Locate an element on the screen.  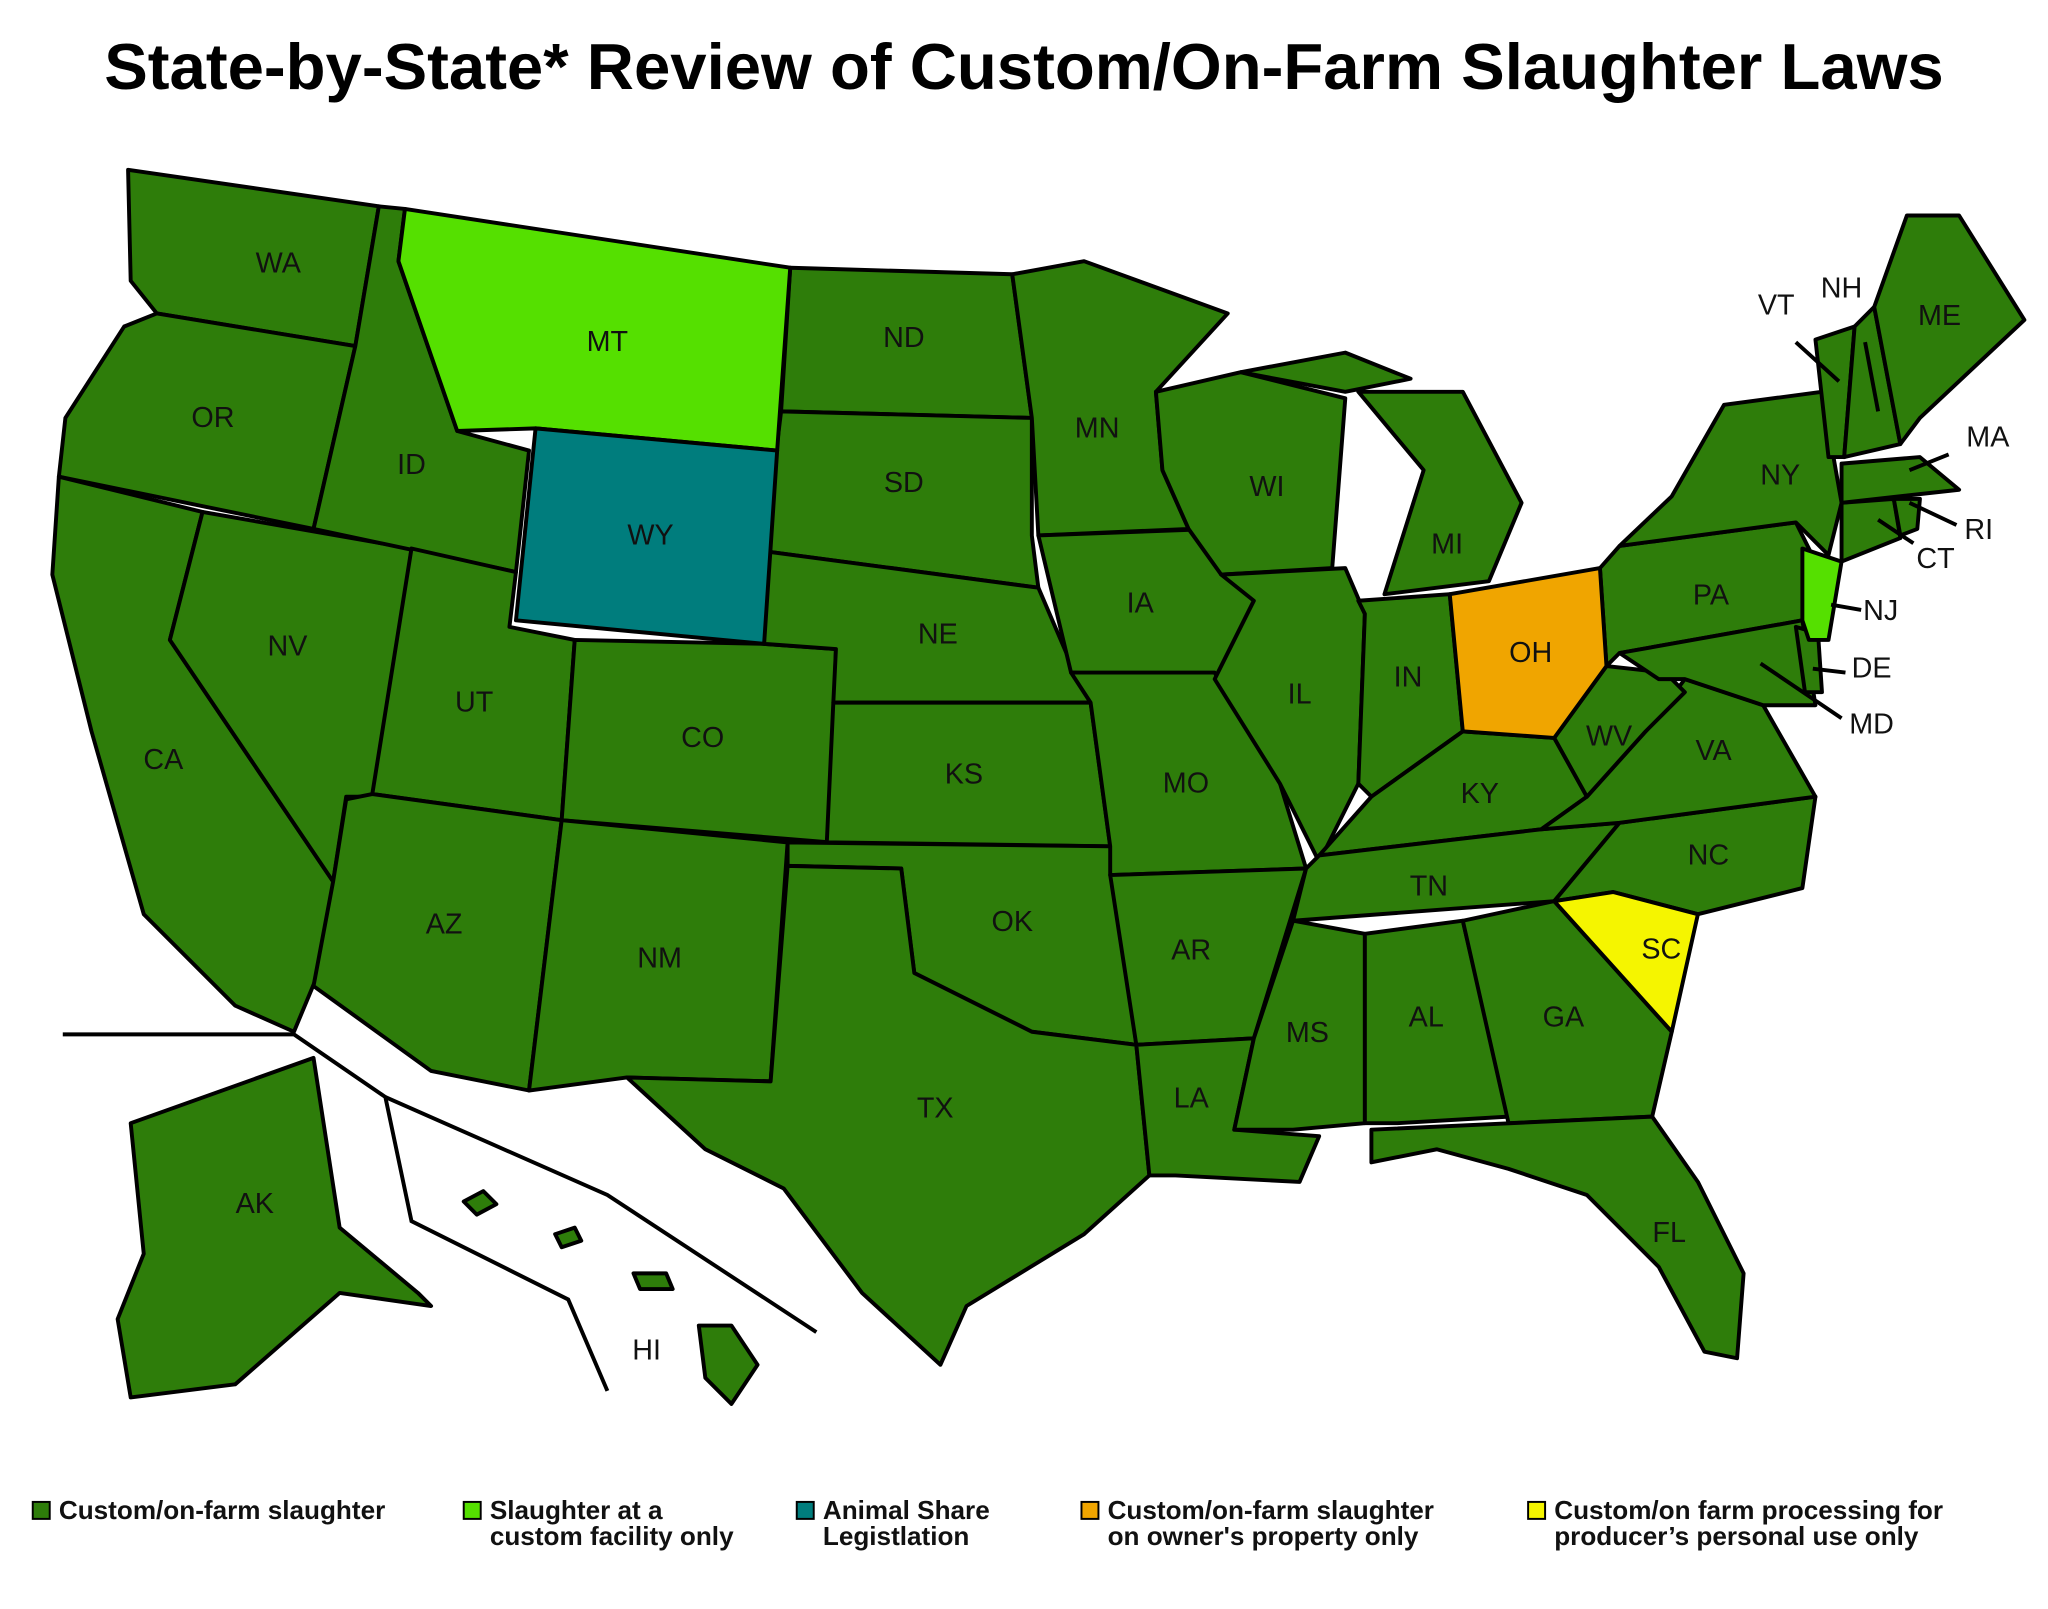
state-label: WV is located at coordinates (1609, 736).